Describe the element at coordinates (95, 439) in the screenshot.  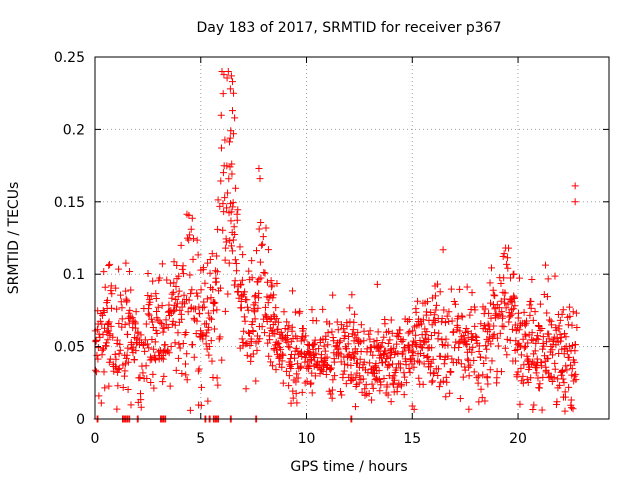
I see `x-tick-label: 0` at that location.